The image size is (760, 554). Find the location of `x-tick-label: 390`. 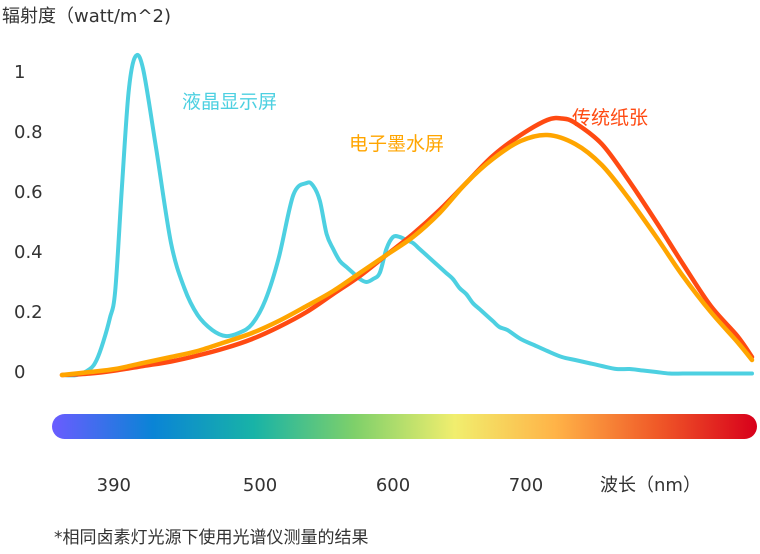

x-tick-label: 390 is located at coordinates (114, 485).